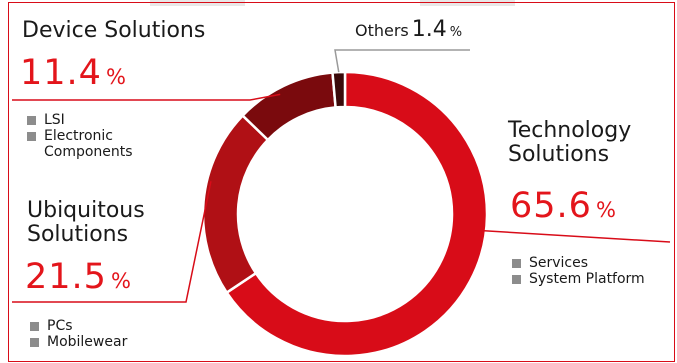  Describe the element at coordinates (95, 144) in the screenshot. I see `segment-item: Electronic Components` at that location.